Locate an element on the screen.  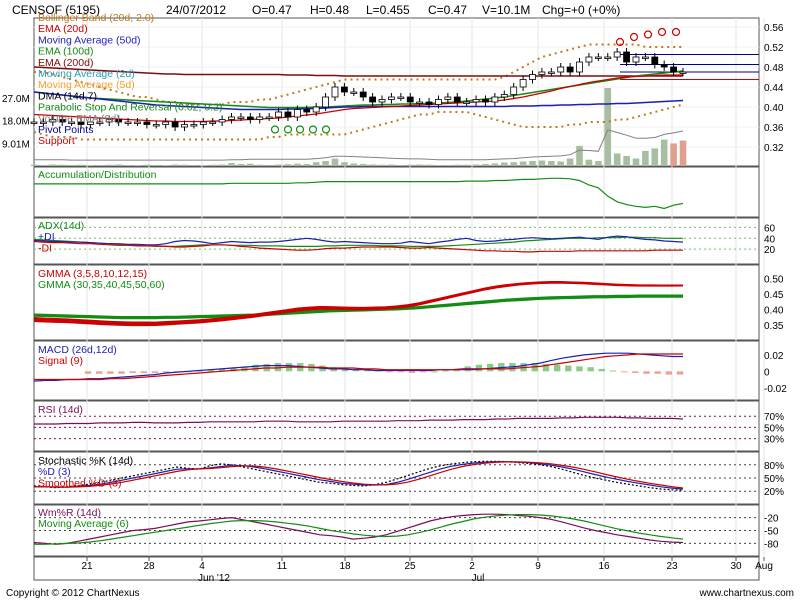
website-text: www.chartnexus.com is located at coordinates (746, 593).